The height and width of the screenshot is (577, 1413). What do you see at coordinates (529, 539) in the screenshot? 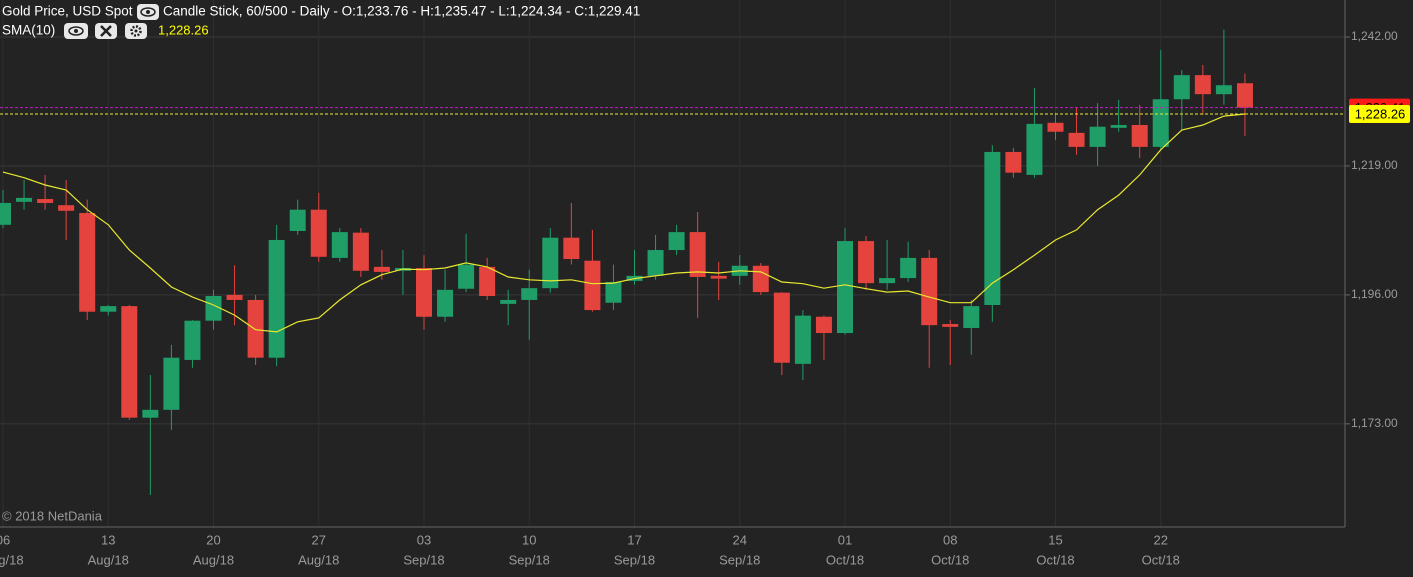
I see `x-tick-label: 10` at bounding box center [529, 539].